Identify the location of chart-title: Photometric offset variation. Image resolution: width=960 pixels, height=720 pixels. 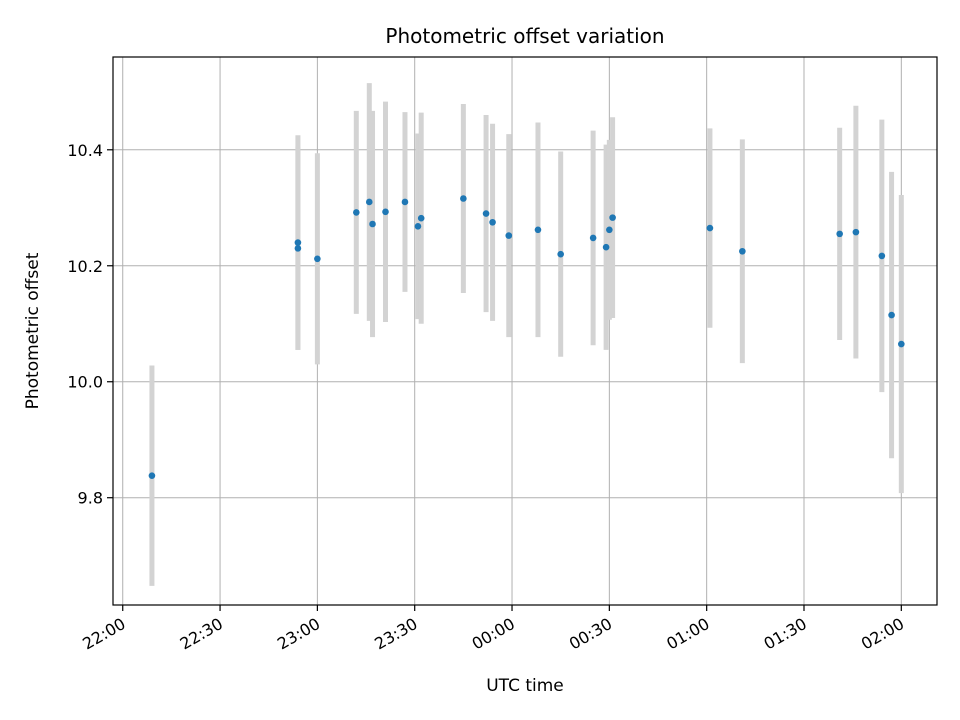
(524, 36).